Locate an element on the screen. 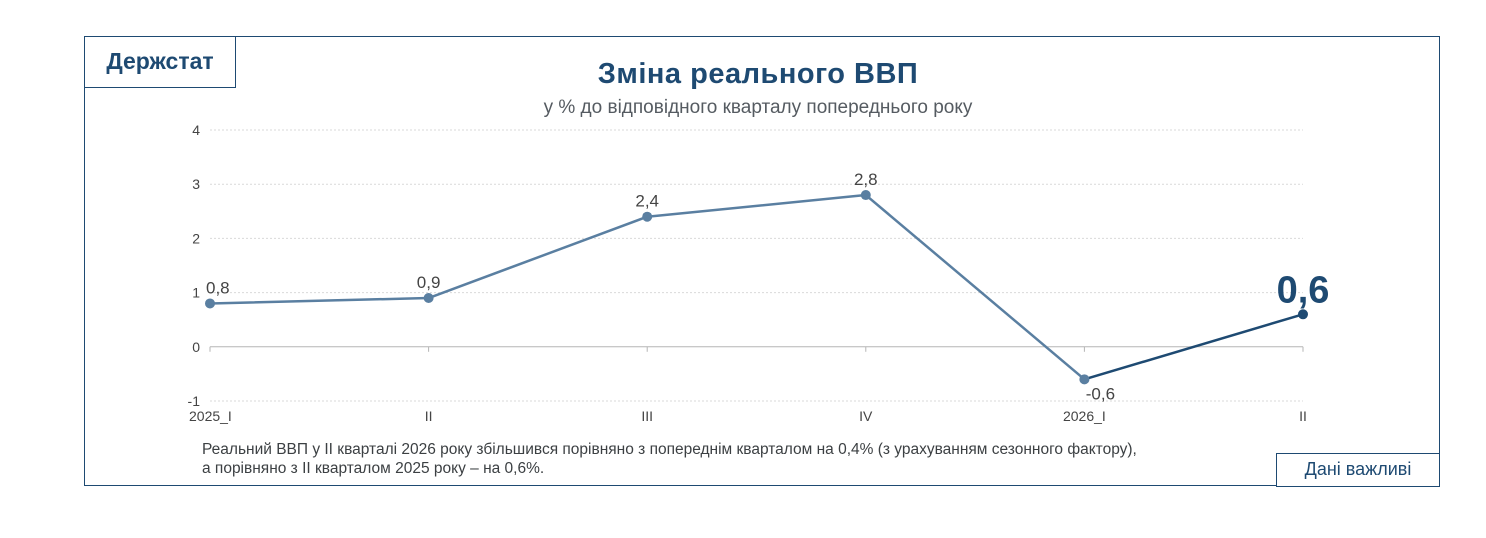 Image resolution: width=1486 pixels, height=538 pixels. x-tick-label: 2025_I is located at coordinates (210, 416).